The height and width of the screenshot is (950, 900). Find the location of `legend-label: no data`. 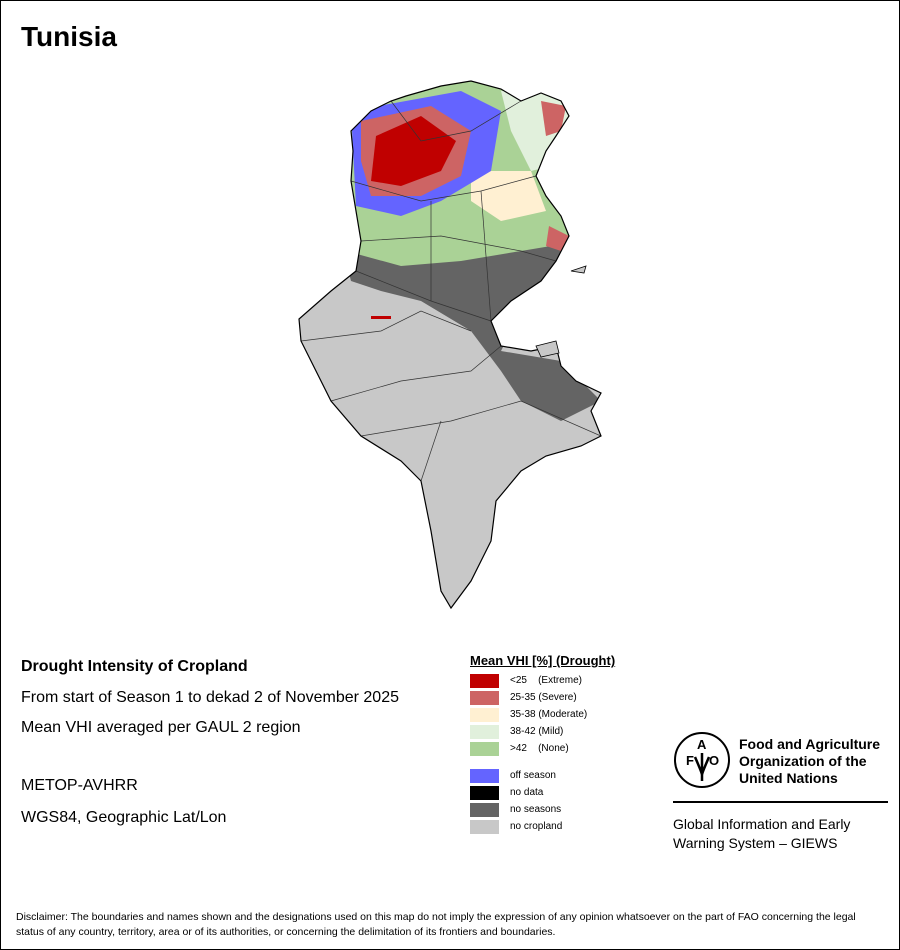

legend-label: no data is located at coordinates (527, 792).